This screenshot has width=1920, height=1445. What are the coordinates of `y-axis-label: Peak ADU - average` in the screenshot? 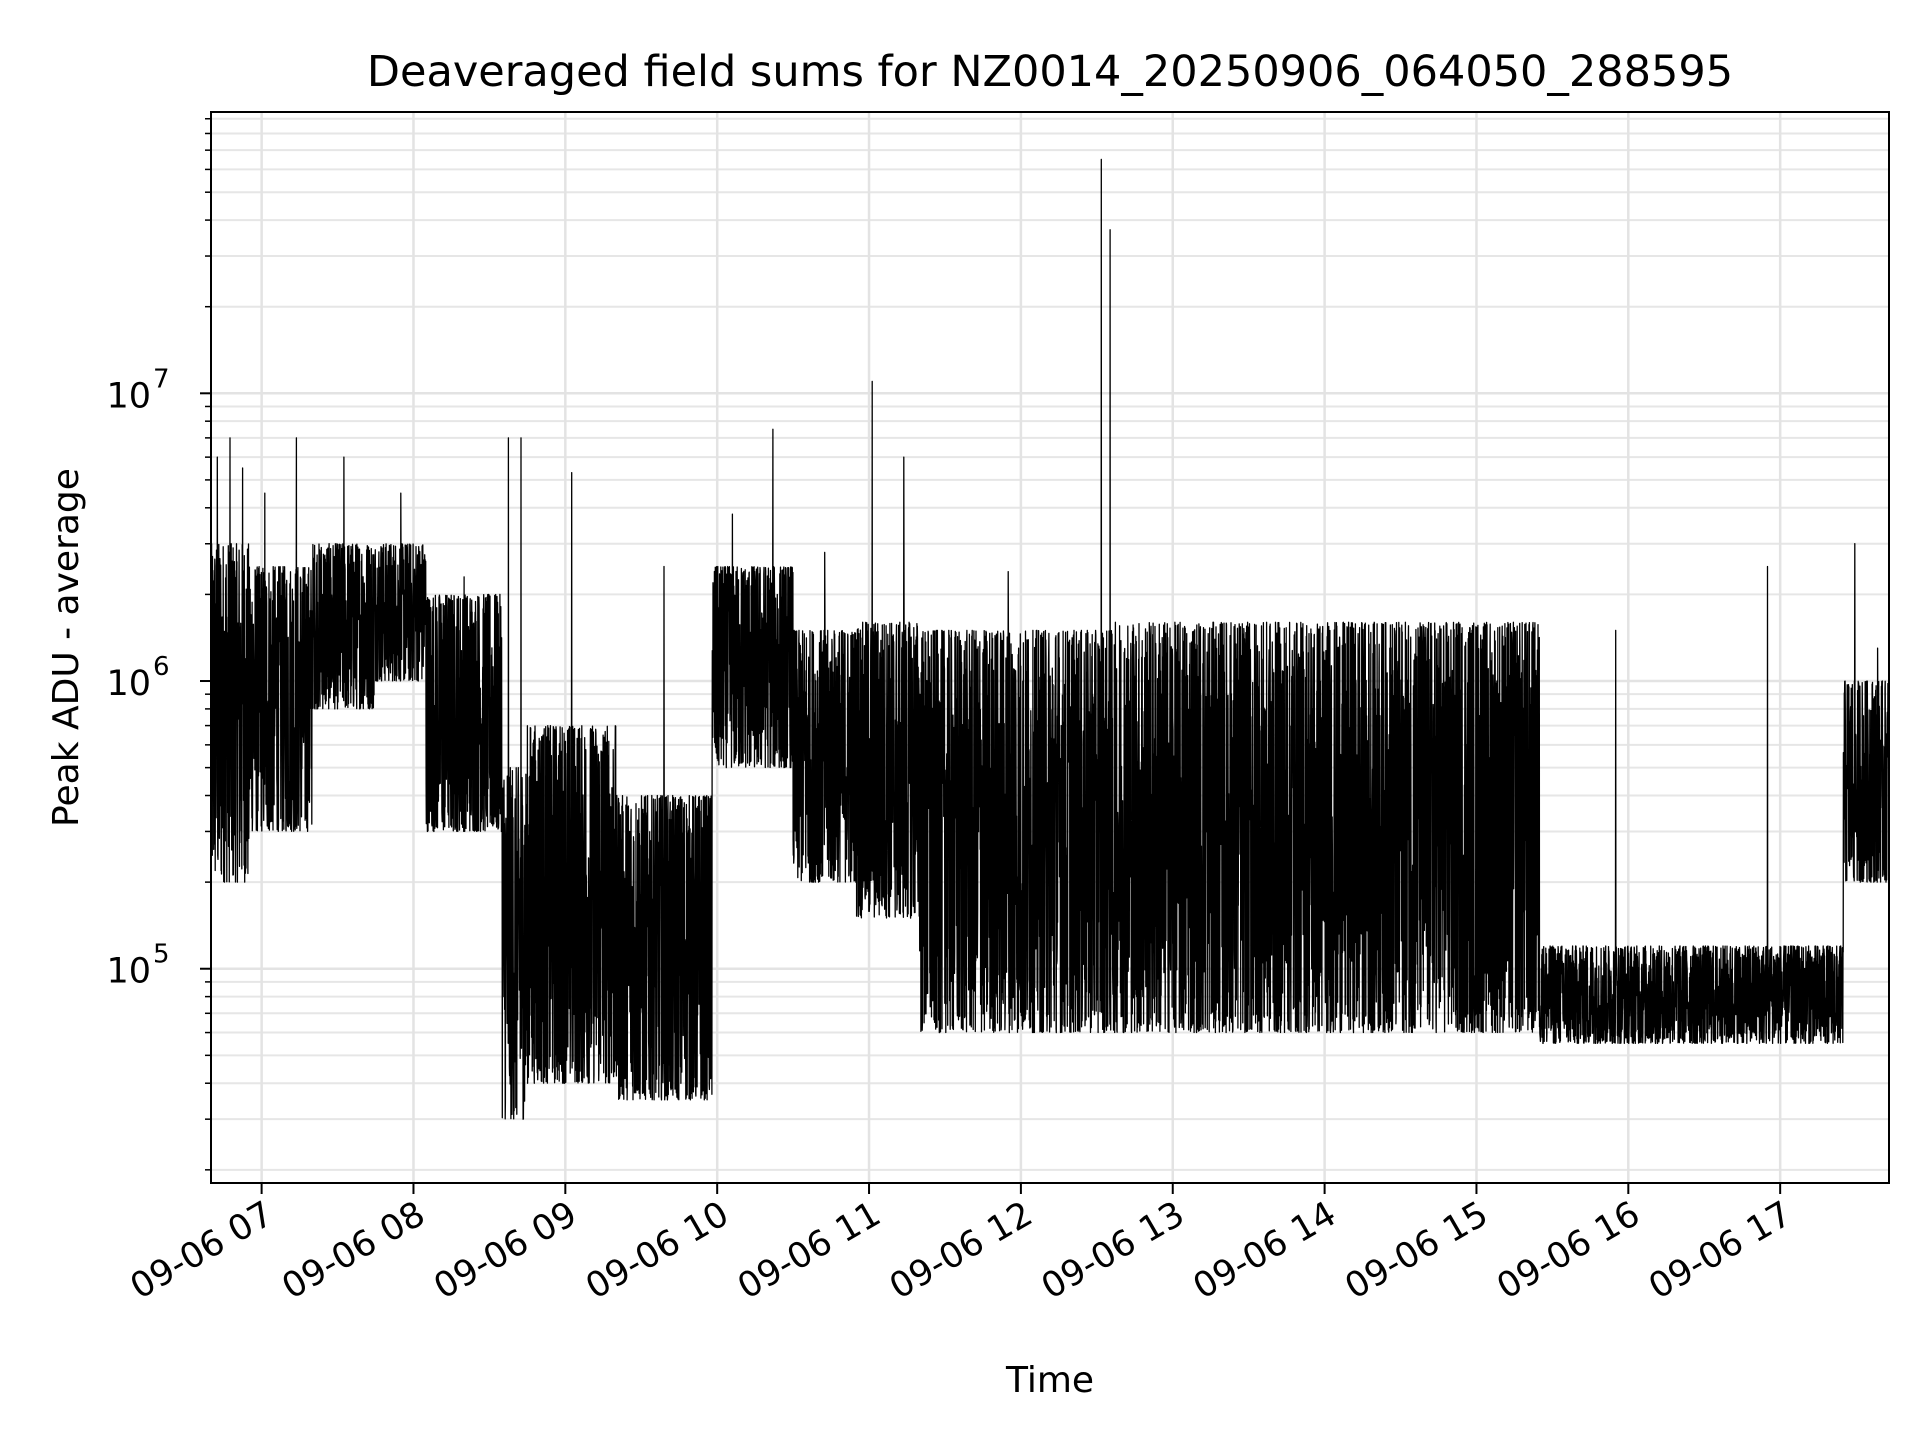 It's located at (66, 647).